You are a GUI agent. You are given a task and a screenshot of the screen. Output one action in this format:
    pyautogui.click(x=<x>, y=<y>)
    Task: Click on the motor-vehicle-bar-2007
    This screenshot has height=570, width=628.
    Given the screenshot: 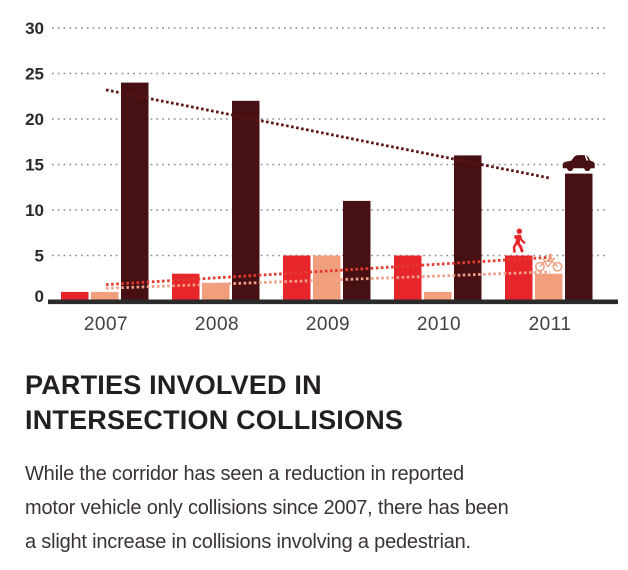 What is the action you would take?
    pyautogui.click(x=135, y=192)
    